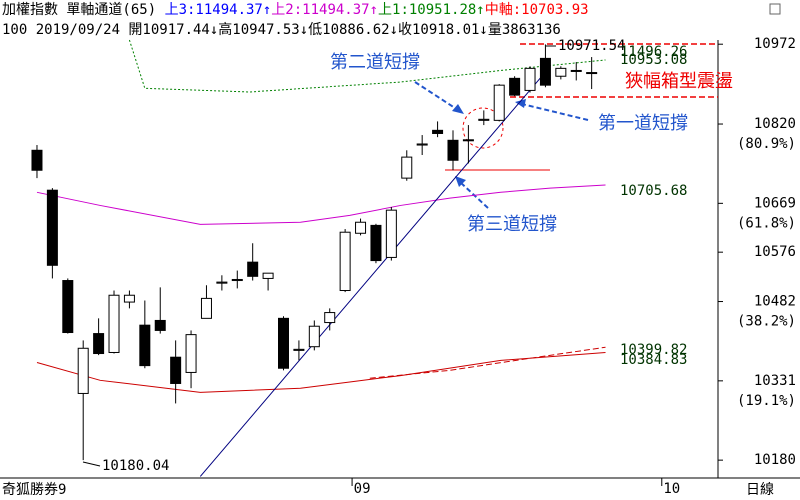  Describe the element at coordinates (671, 489) in the screenshot. I see `x-tick-label: 10` at that location.